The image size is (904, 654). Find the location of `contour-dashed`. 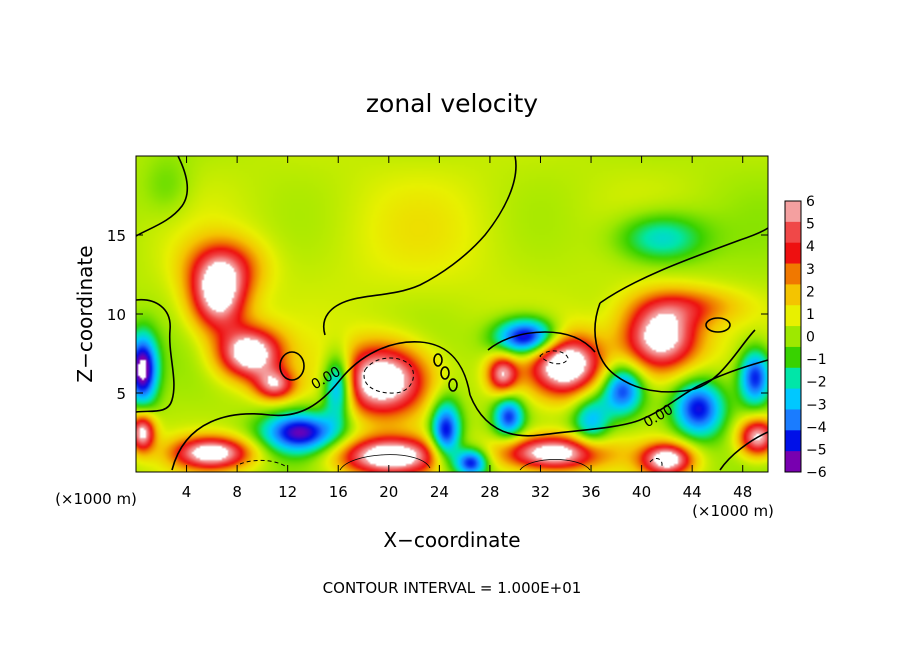

contour-dashed is located at coordinates (451, 408).